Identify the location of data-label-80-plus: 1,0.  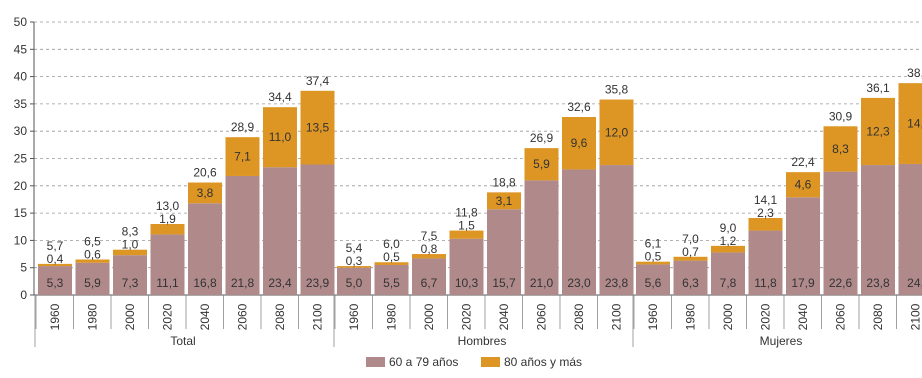
(130, 245).